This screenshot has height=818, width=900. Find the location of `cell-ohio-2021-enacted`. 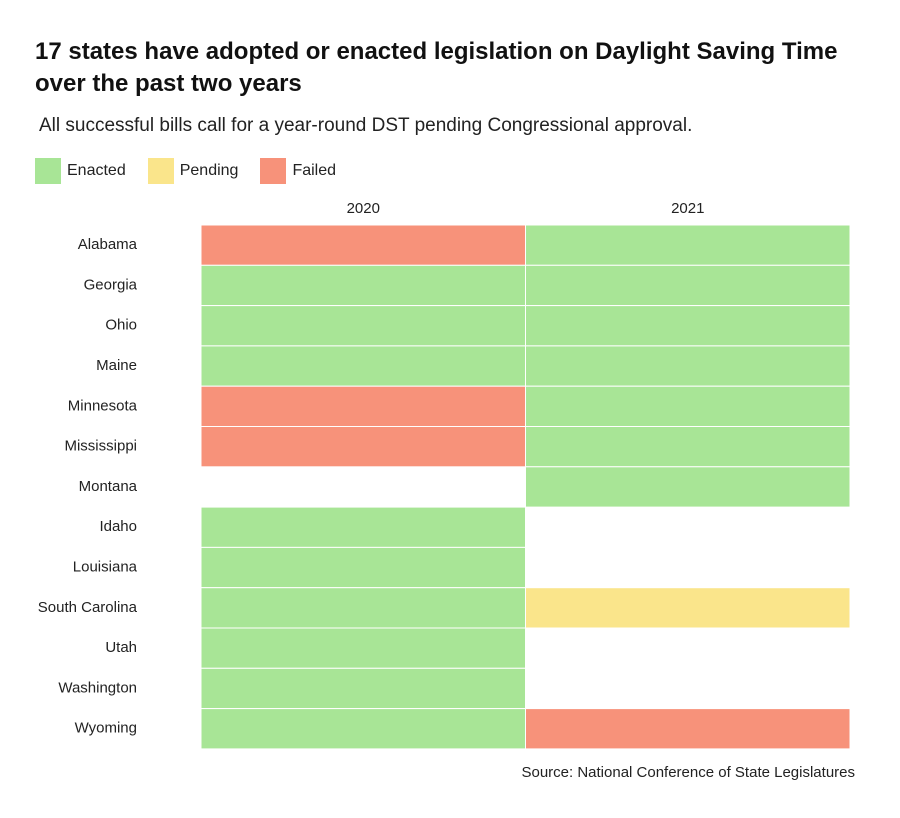

cell-ohio-2021-enacted is located at coordinates (688, 326).